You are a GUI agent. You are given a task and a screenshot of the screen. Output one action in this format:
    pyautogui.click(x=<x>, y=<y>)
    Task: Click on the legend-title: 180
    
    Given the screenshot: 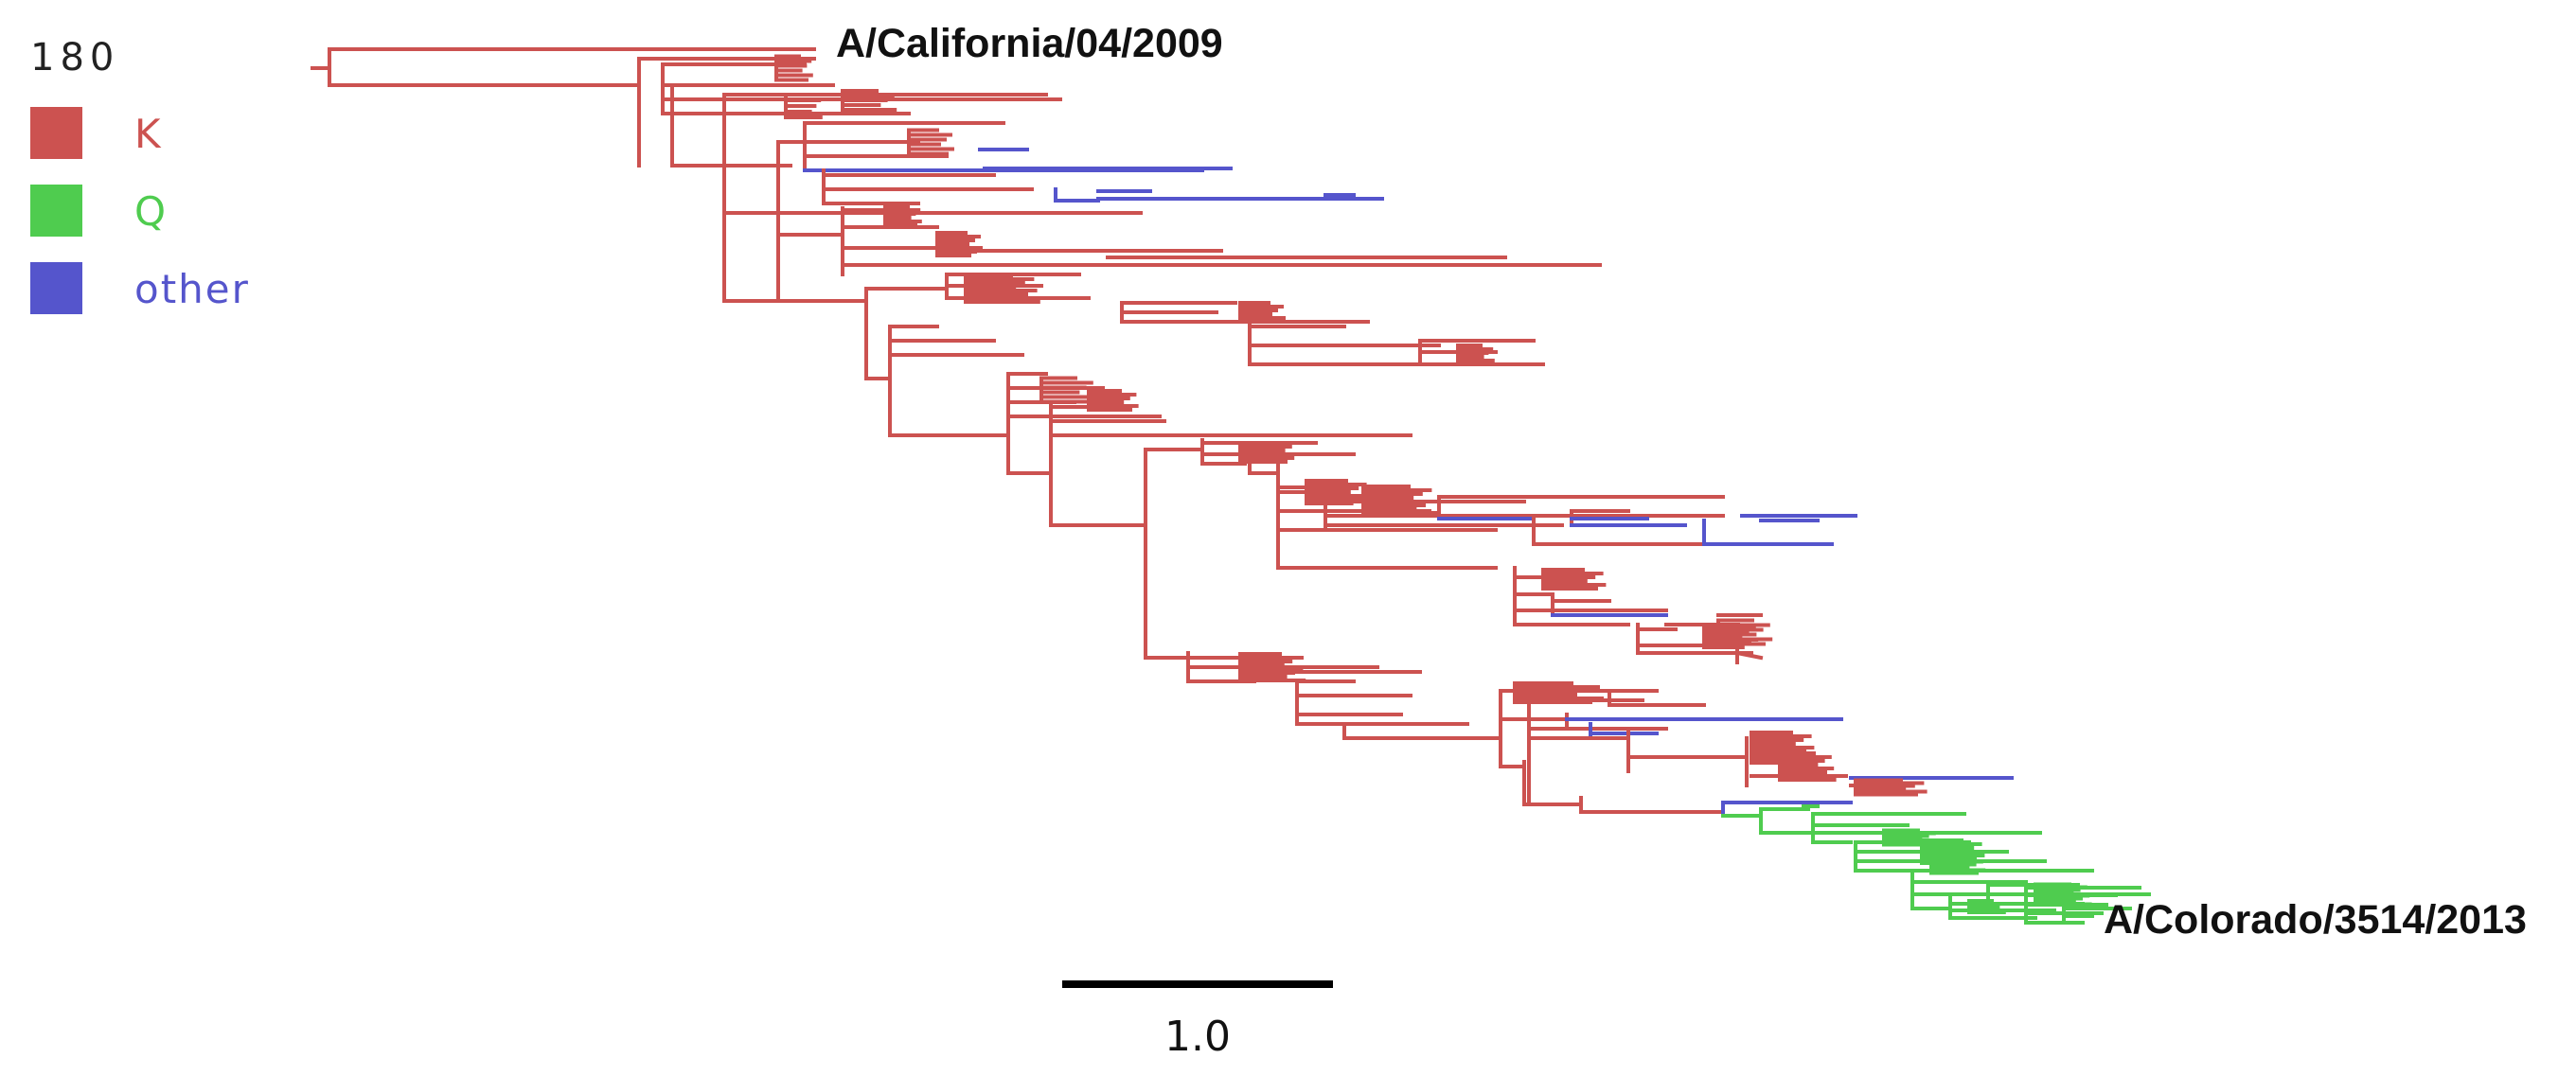 What is the action you would take?
    pyautogui.click(x=75, y=57)
    